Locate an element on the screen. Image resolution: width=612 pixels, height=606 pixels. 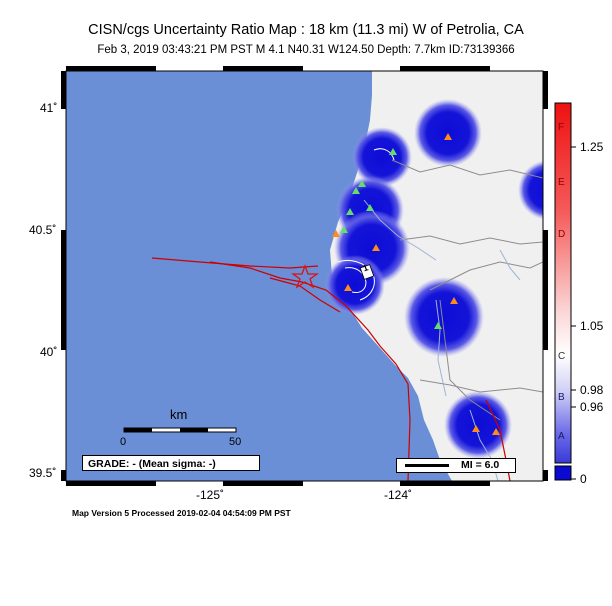
epicenter-star is located at coordinates (305, 276).